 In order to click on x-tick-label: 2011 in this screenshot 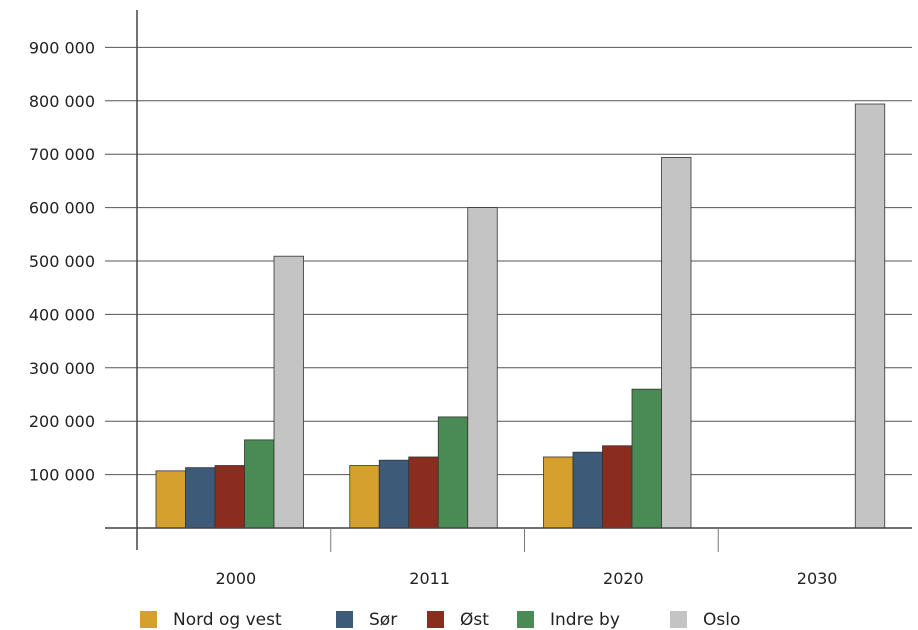, I will do `click(429, 578)`.